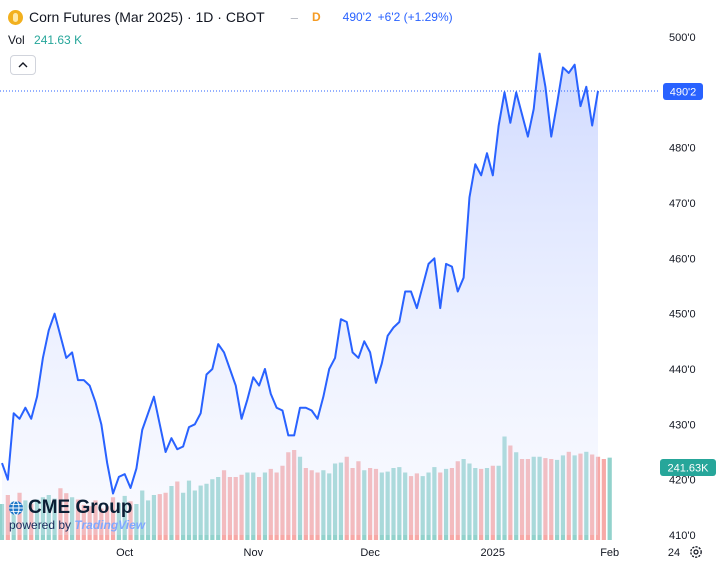  Describe the element at coordinates (682, 259) in the screenshot. I see `y-tick-label: 460'0` at that location.